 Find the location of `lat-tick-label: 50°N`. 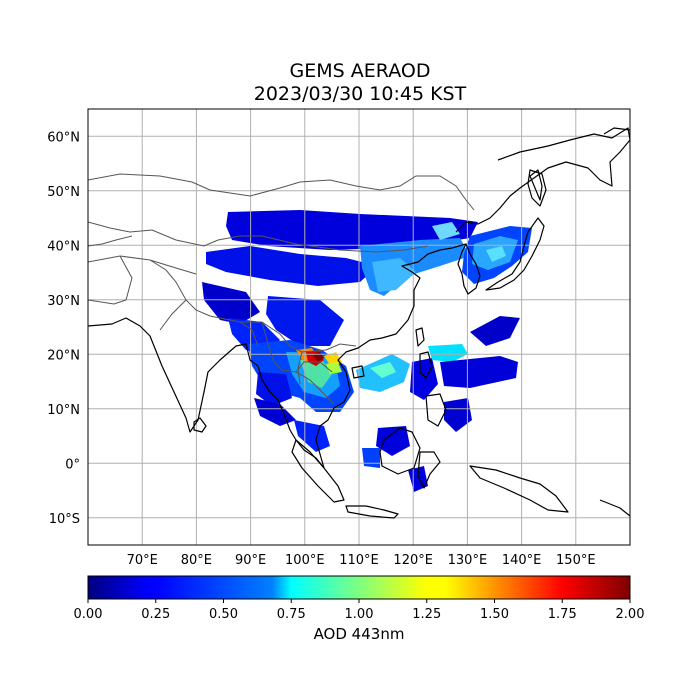

lat-tick-label: 50°N is located at coordinates (63, 192).